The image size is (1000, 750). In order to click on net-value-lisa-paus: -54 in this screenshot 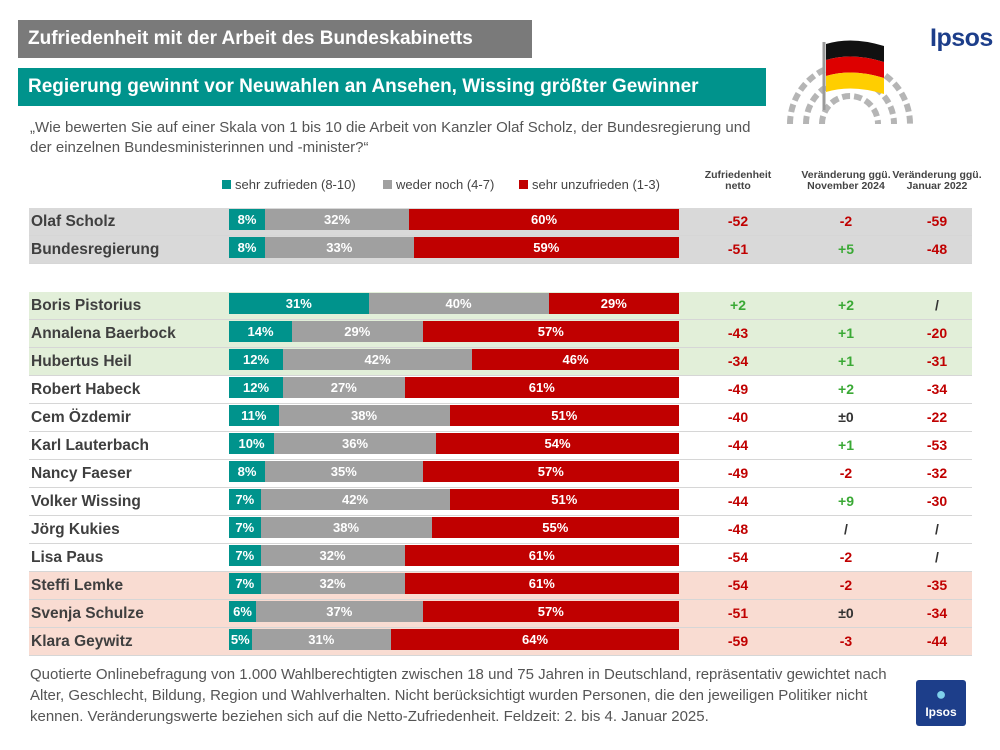, I will do `click(738, 557)`.